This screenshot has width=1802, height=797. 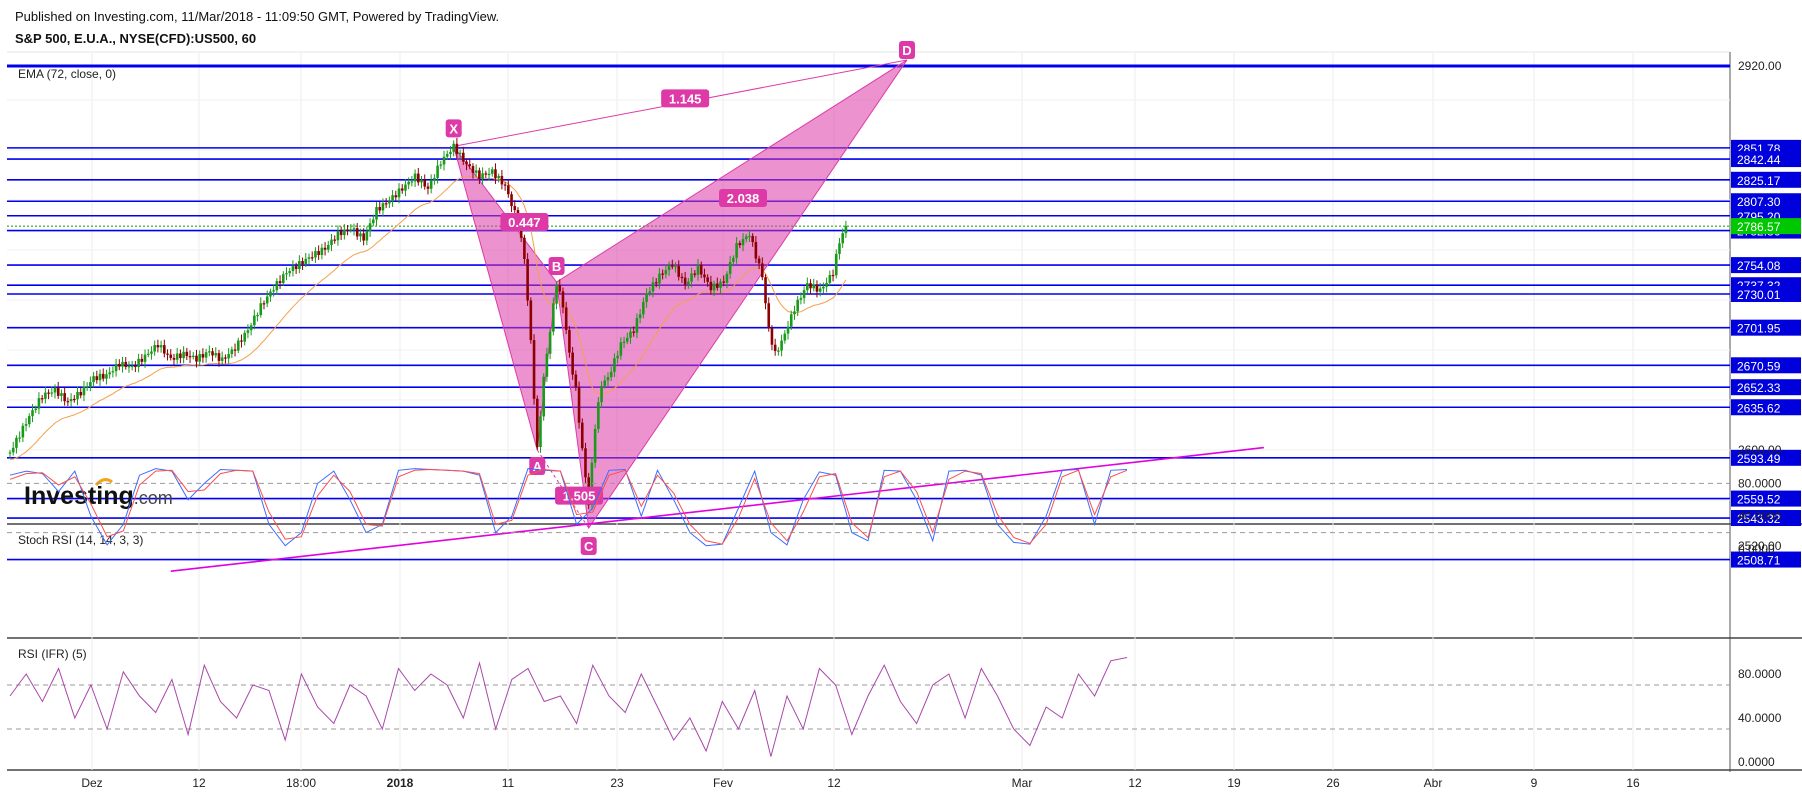 I want to click on pattern-point-B: B, so click(x=556, y=266).